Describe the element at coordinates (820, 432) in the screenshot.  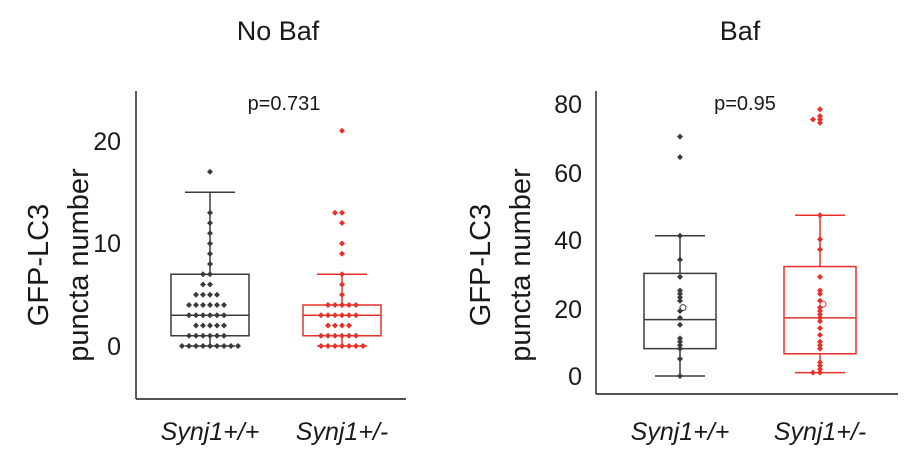
I see `x-category-label: Synj1+/-` at that location.